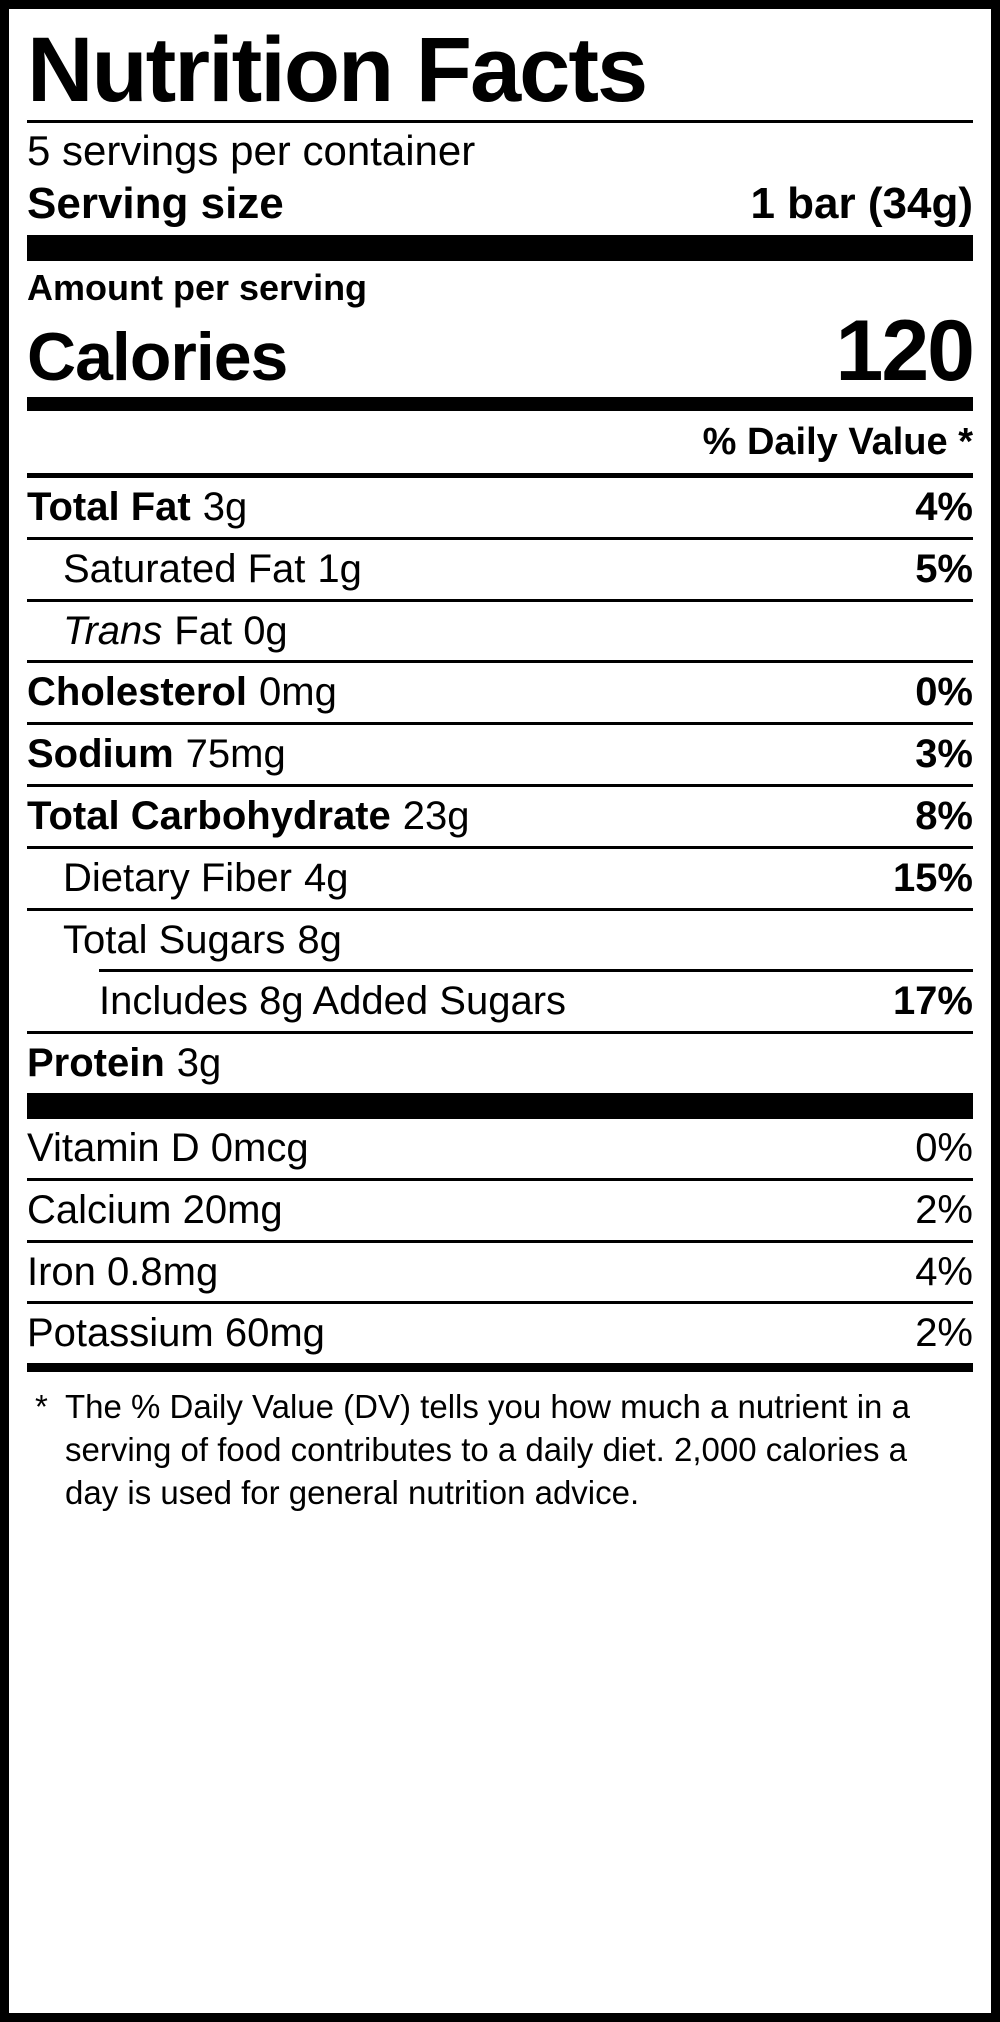  Describe the element at coordinates (500, 940) in the screenshot. I see `nutrient-row-total-sugars: Total Sugars 8g` at that location.